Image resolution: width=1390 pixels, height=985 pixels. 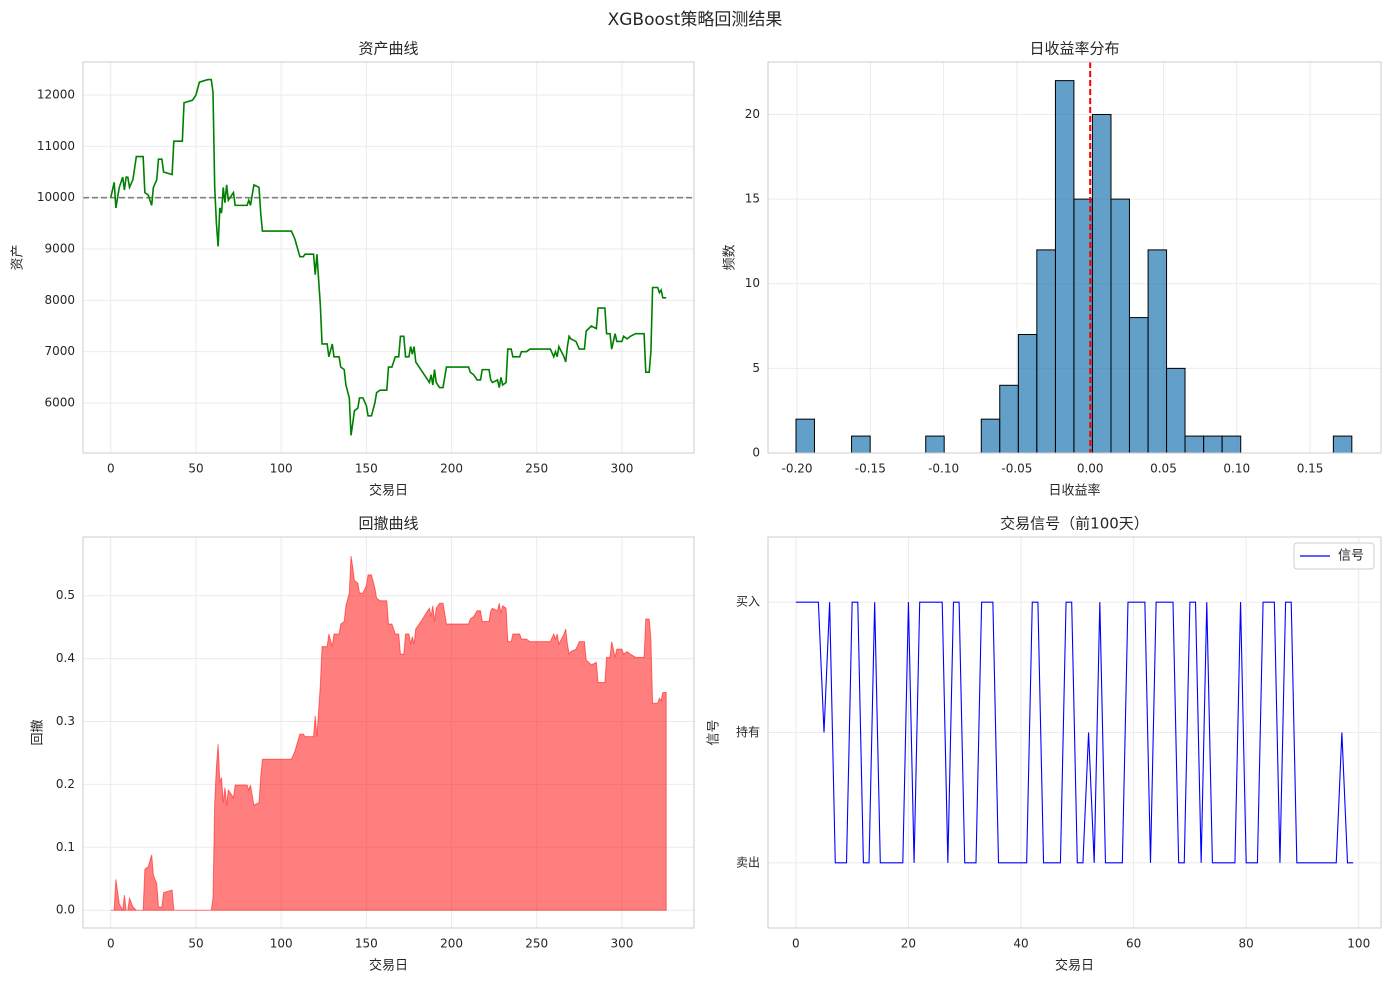 I want to click on y-tick-label: 11000, so click(x=56, y=146).